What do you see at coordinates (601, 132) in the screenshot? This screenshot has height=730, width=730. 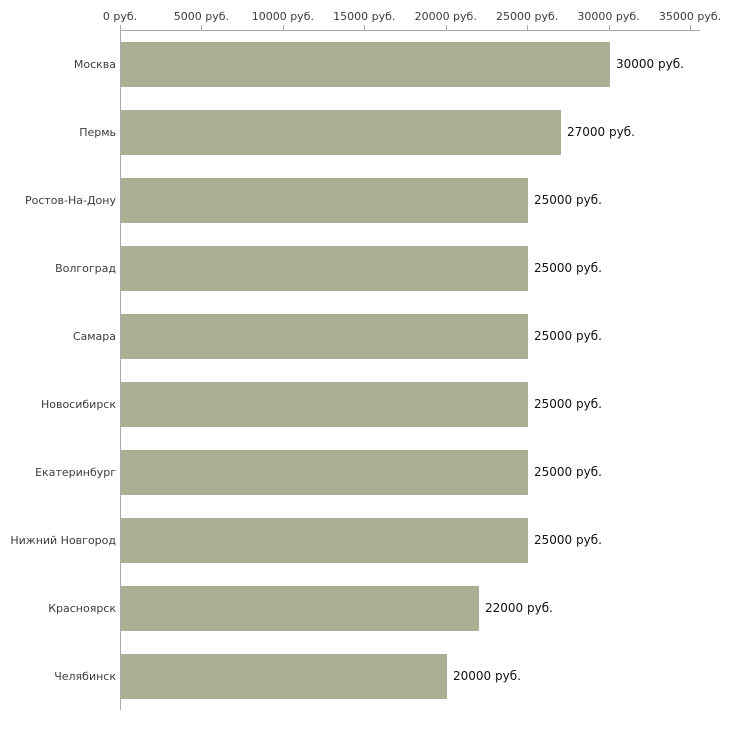 I see `bar-value-label: 27000 руб.` at bounding box center [601, 132].